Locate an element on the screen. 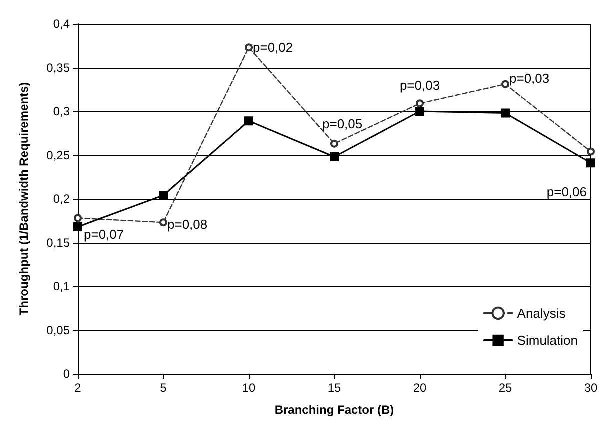 This screenshot has width=613, height=440. annotation: p=0,07 is located at coordinates (104, 234).